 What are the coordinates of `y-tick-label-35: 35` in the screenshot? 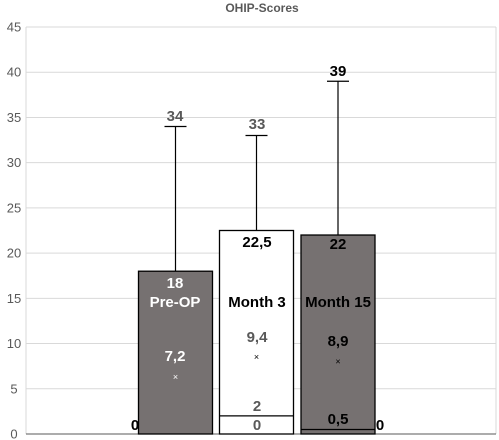 It's located at (14, 117).